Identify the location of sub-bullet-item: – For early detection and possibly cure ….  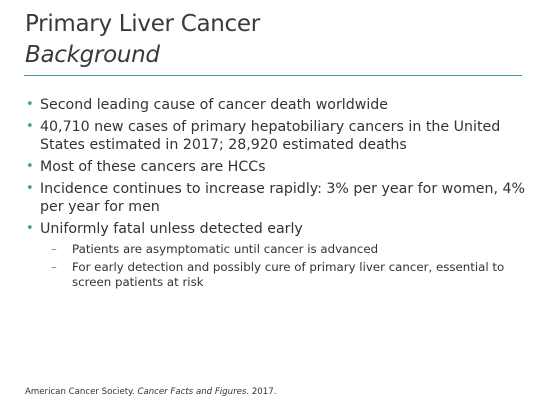
(276, 275).